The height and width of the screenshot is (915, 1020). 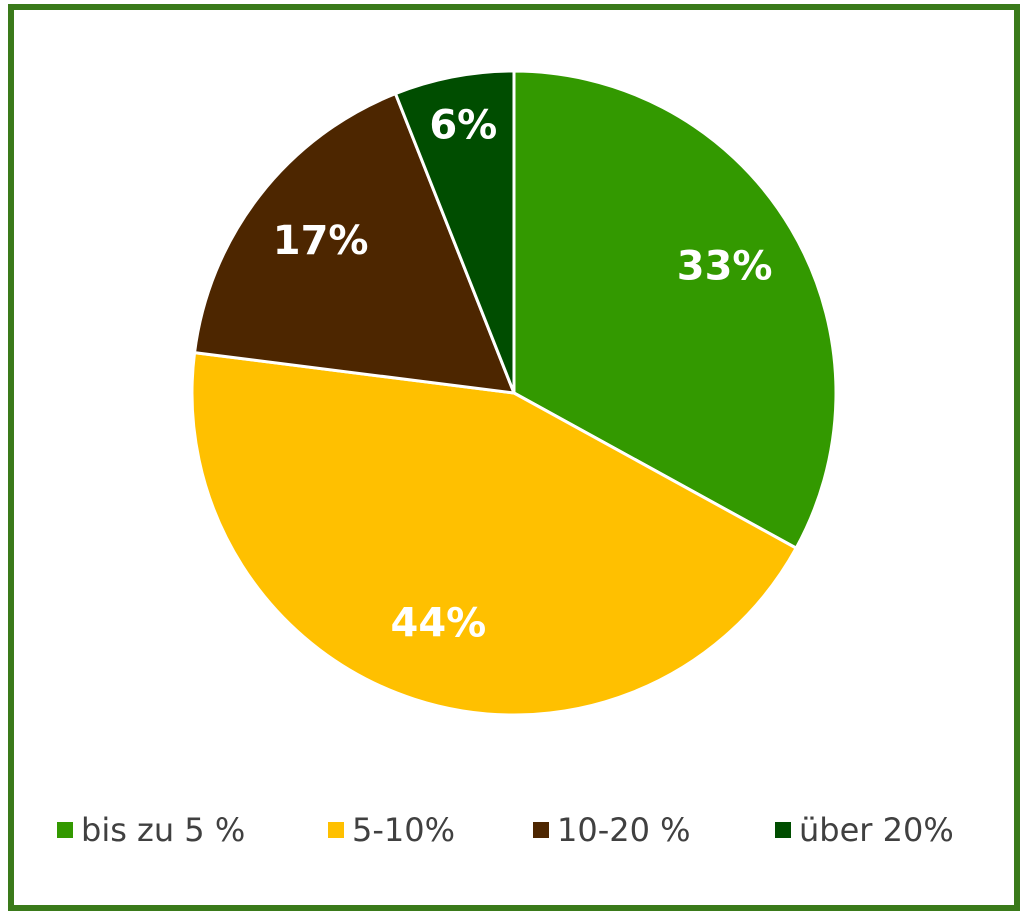 I want to click on value-label: 6%, so click(x=463, y=125).